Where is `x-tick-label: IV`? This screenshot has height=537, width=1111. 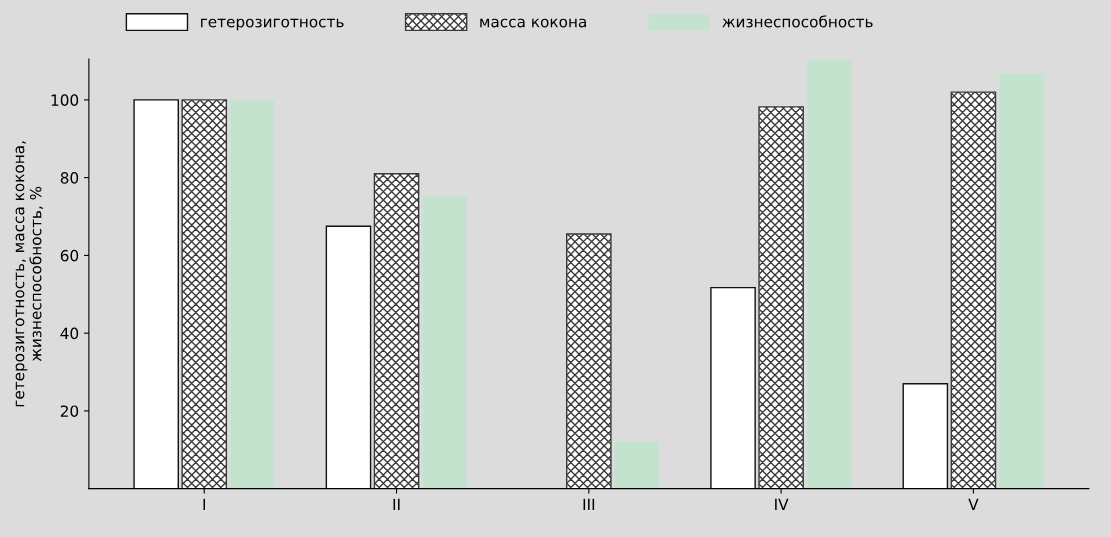 x-tick-label: IV is located at coordinates (782, 504).